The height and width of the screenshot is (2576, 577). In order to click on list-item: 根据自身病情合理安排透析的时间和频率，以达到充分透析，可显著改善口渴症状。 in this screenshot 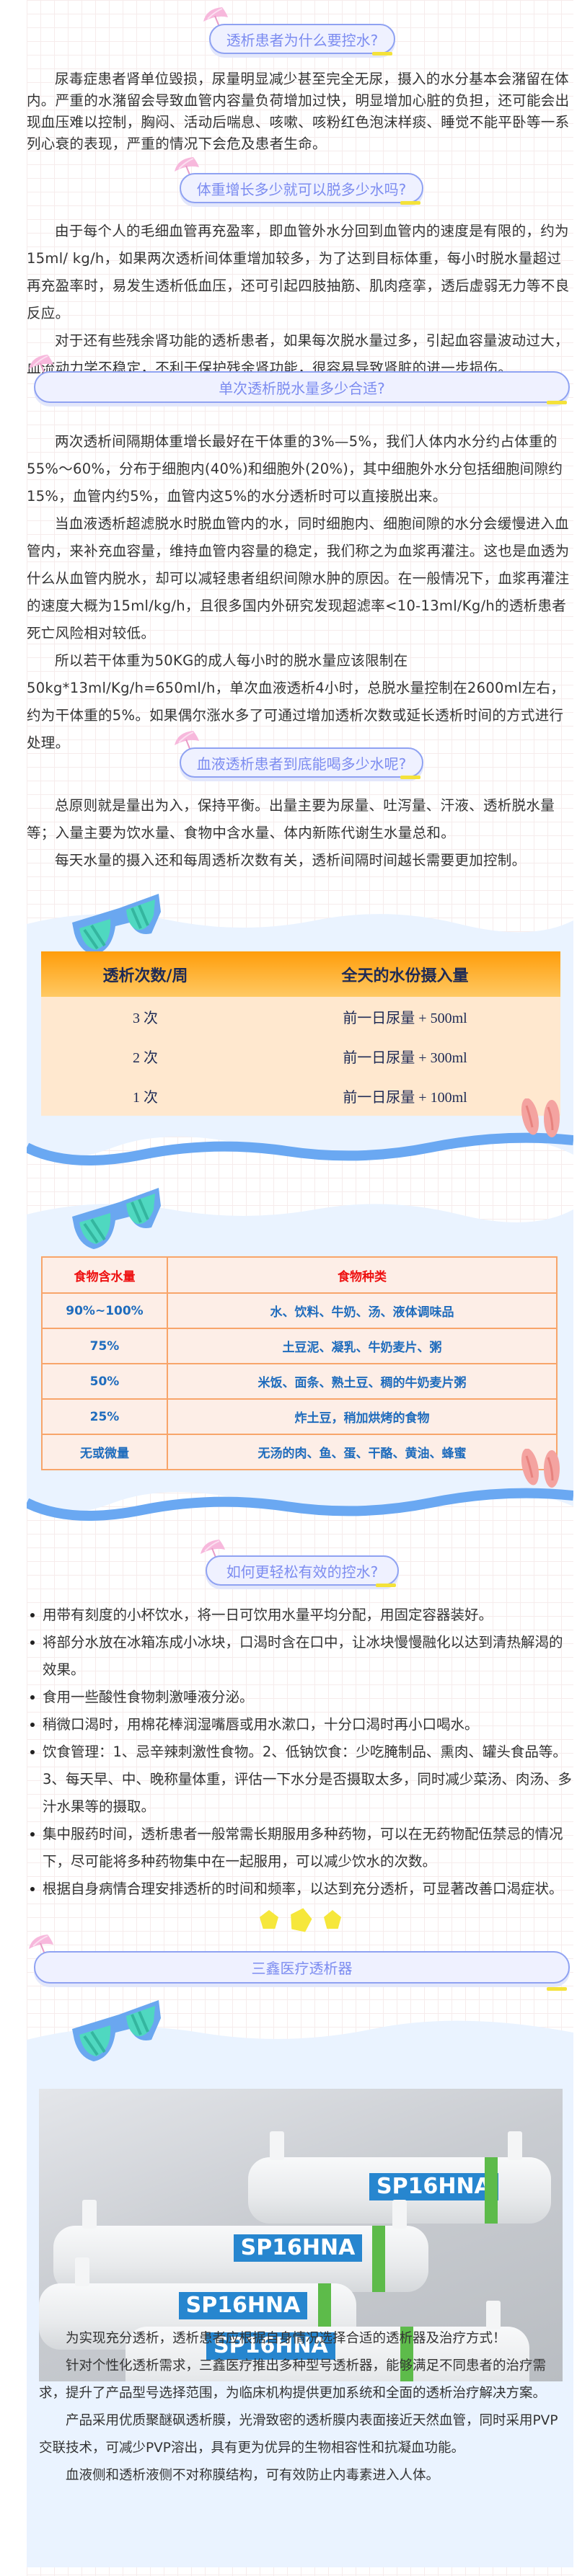, I will do `click(300, 1889)`.